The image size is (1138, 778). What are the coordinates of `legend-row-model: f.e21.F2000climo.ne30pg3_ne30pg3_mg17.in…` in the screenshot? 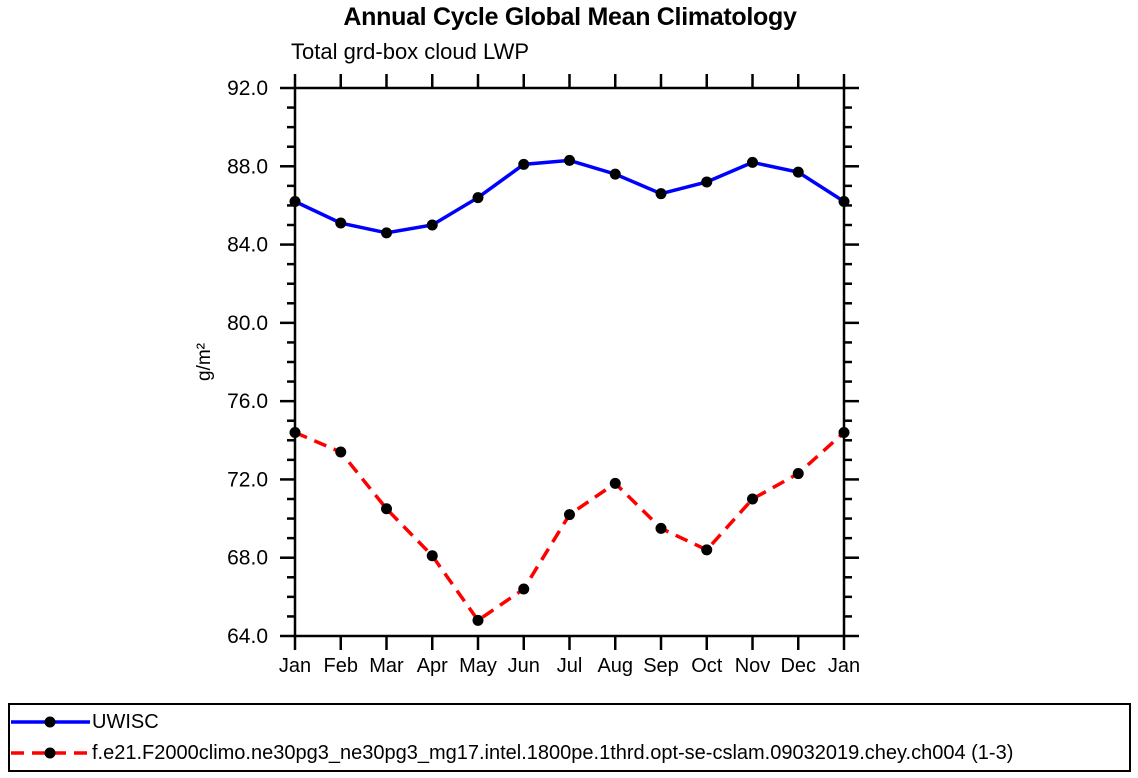 It's located at (569, 753).